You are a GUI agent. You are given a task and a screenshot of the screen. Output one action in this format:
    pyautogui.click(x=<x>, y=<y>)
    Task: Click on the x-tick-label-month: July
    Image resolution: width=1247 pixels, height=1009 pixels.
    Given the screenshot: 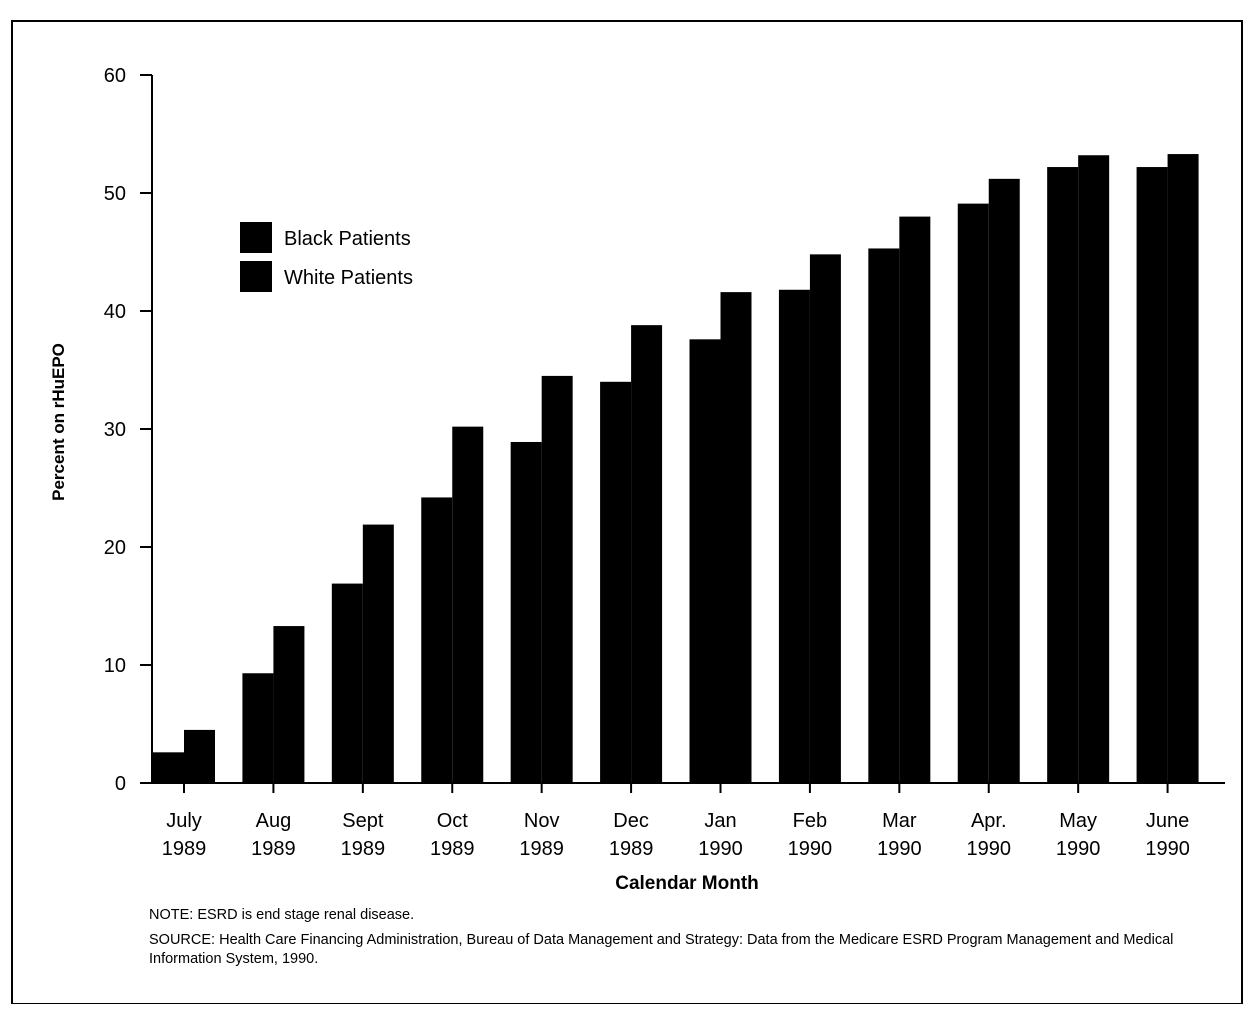 What is the action you would take?
    pyautogui.click(x=184, y=821)
    